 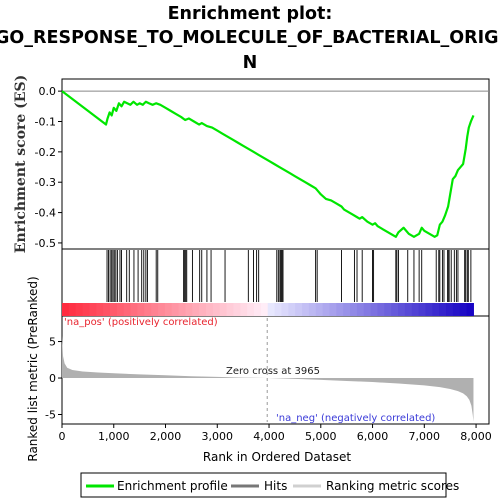 What do you see at coordinates (373, 436) in the screenshot?
I see `xtick-label: 6,000` at bounding box center [373, 436].